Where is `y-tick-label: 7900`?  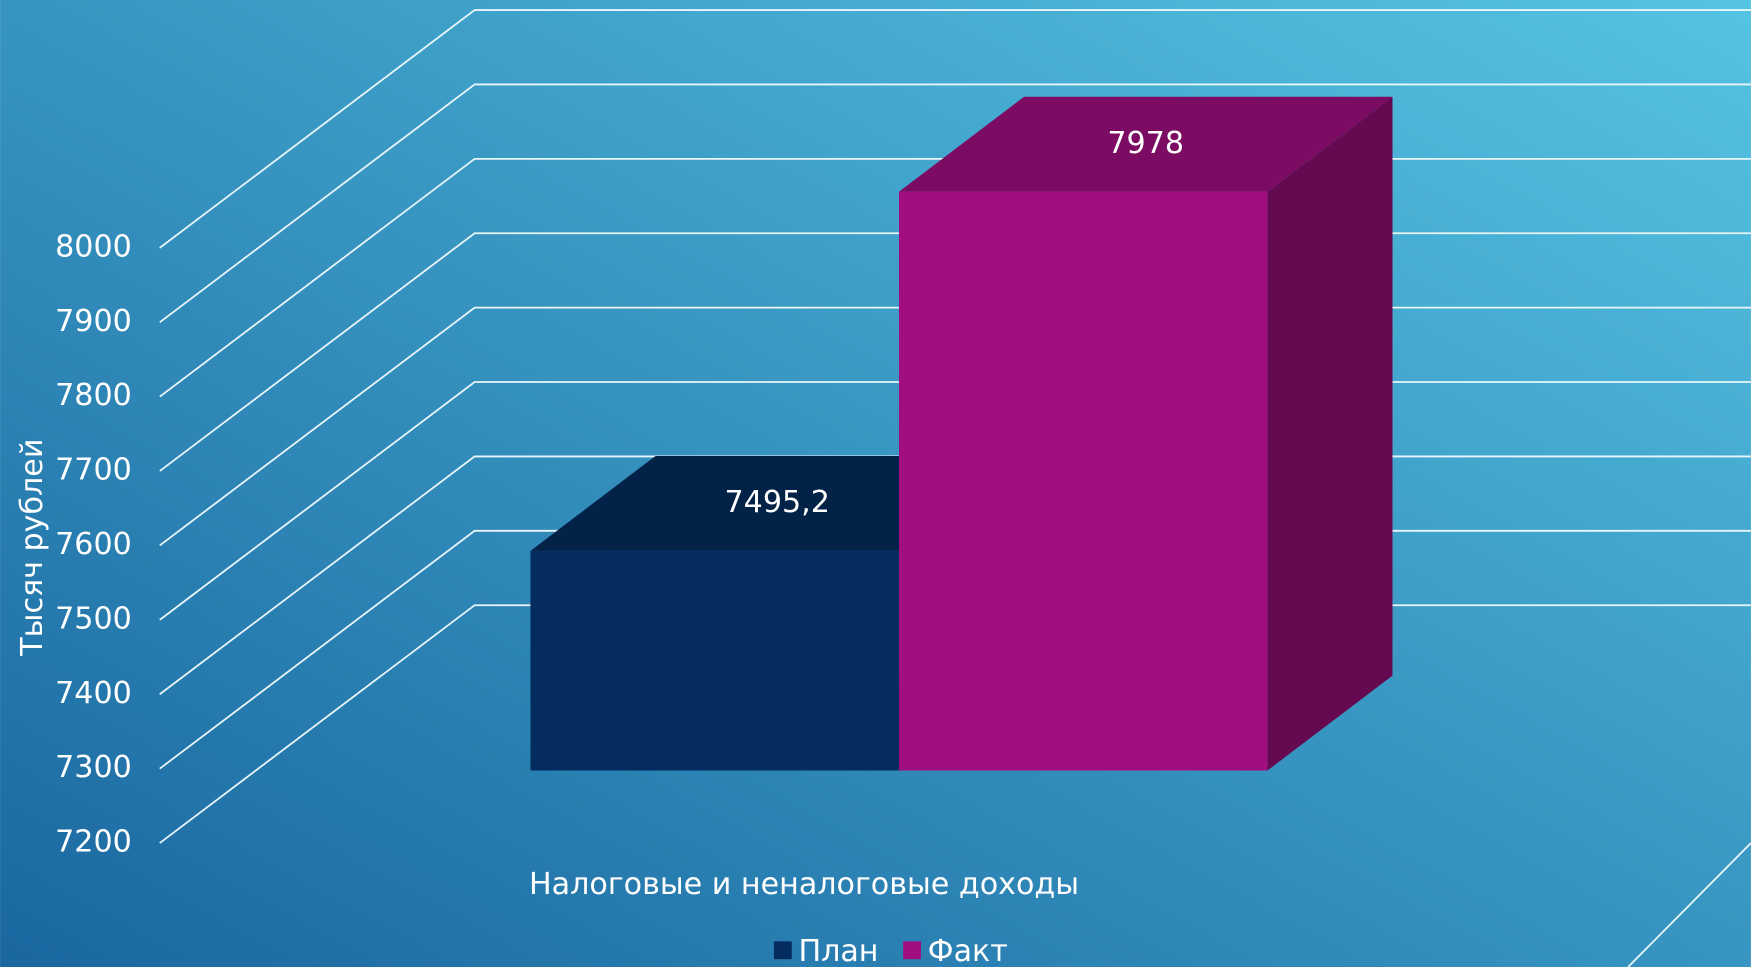 y-tick-label: 7900 is located at coordinates (93, 321).